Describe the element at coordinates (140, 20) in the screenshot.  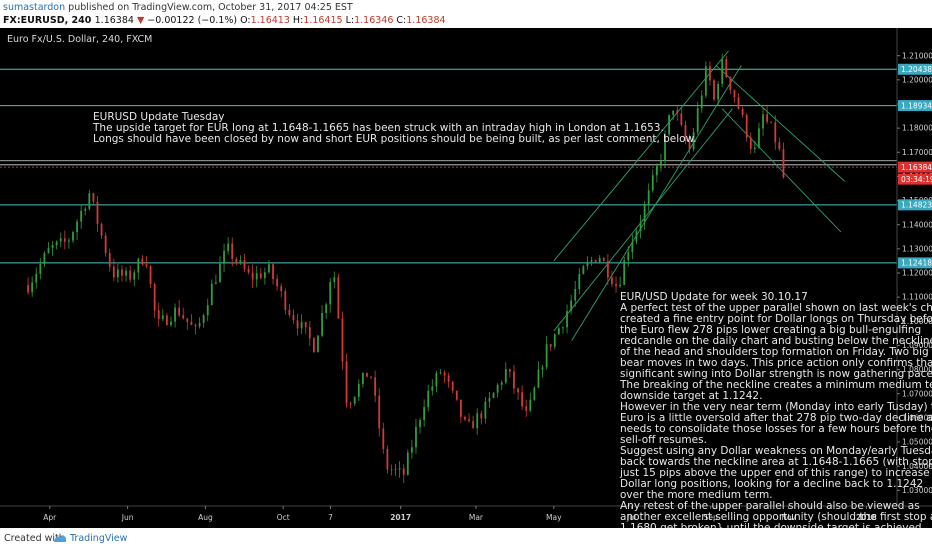
I see `change-arrow-icon: ▼` at that location.